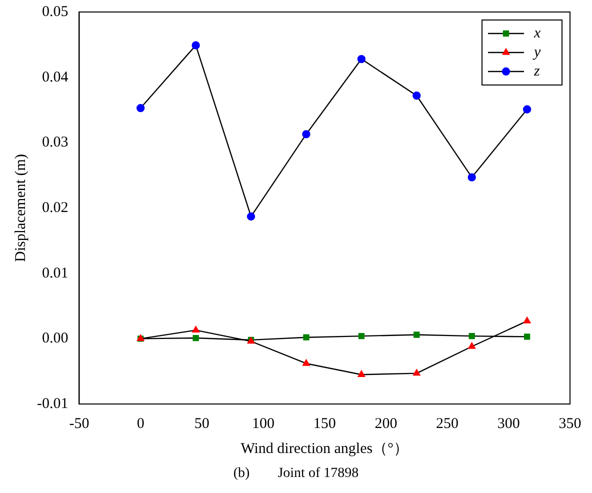  Describe the element at coordinates (536, 52) in the screenshot. I see `legend-label: y` at that location.